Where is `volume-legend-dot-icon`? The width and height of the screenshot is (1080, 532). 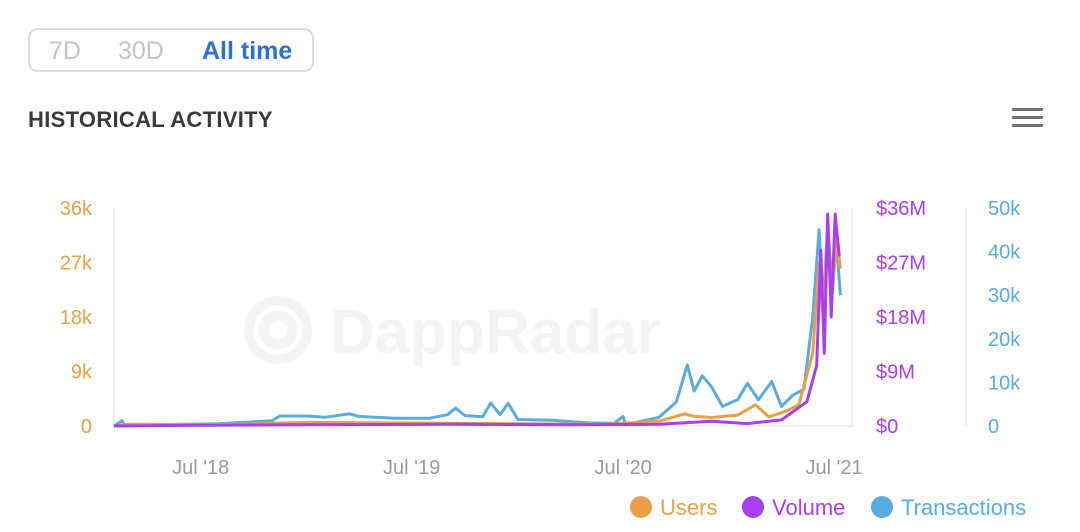 volume-legend-dot-icon is located at coordinates (753, 507).